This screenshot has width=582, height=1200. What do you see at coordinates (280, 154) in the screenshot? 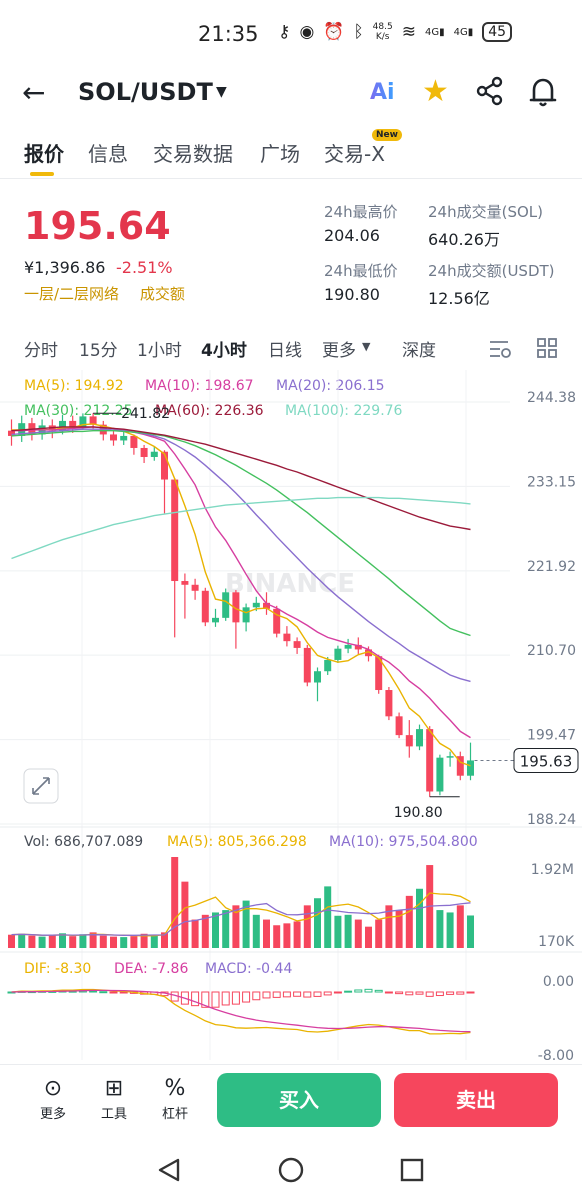
I see `tab-square: 广场` at bounding box center [280, 154].